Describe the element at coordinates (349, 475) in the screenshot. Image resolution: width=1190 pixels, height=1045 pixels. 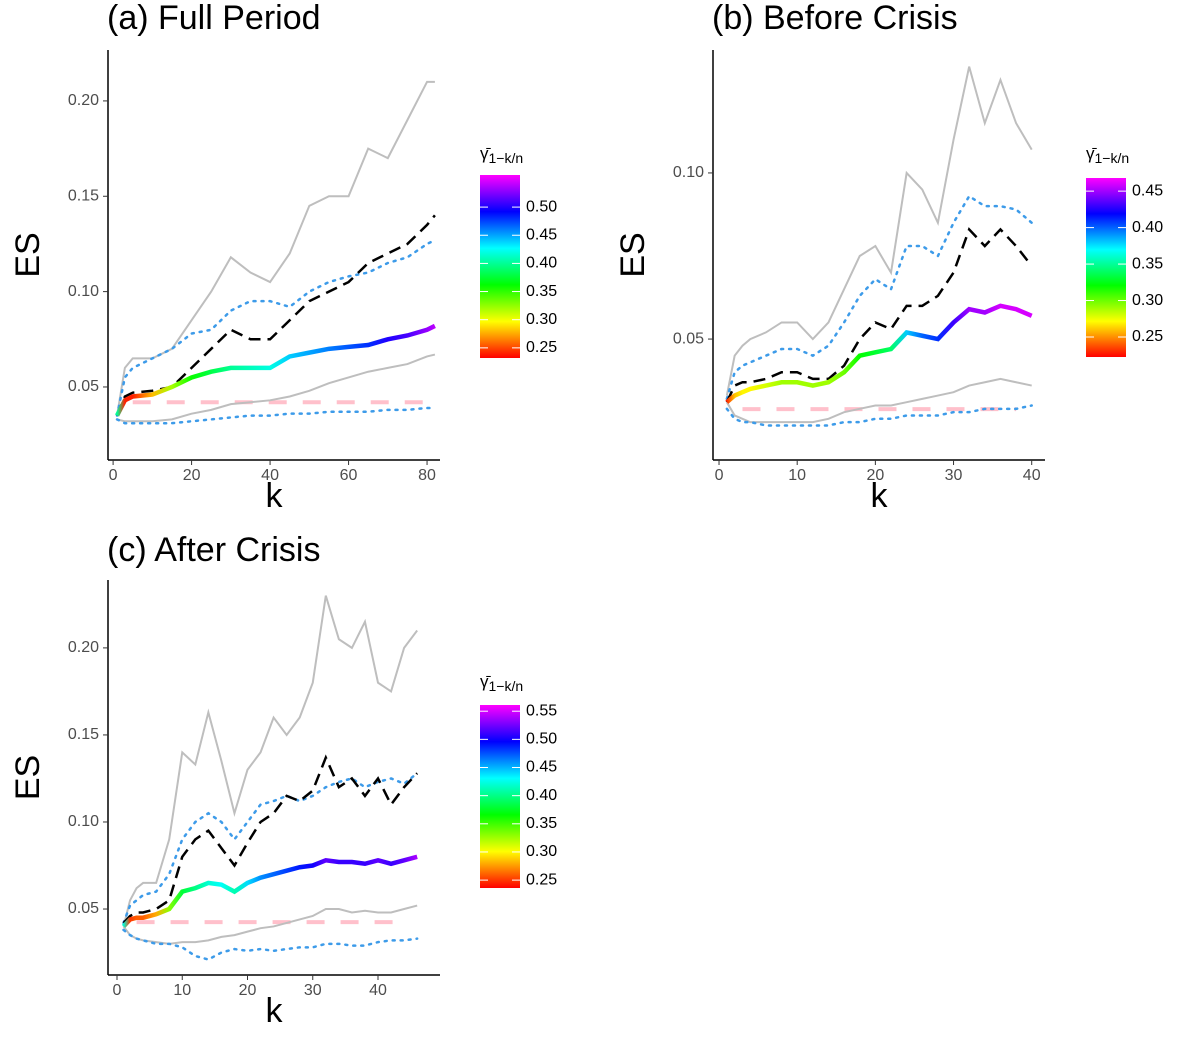
I see `x-tick-label: 60` at that location.